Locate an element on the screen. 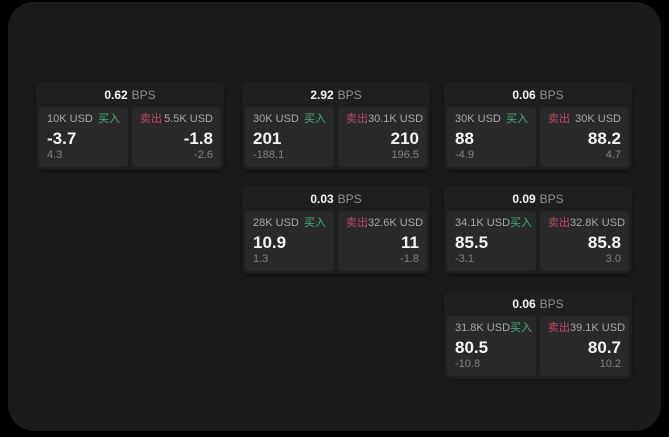 This screenshot has width=669, height=437. buy-tile: 31.8K USD 买入 80.5 -10.8 is located at coordinates (491, 346).